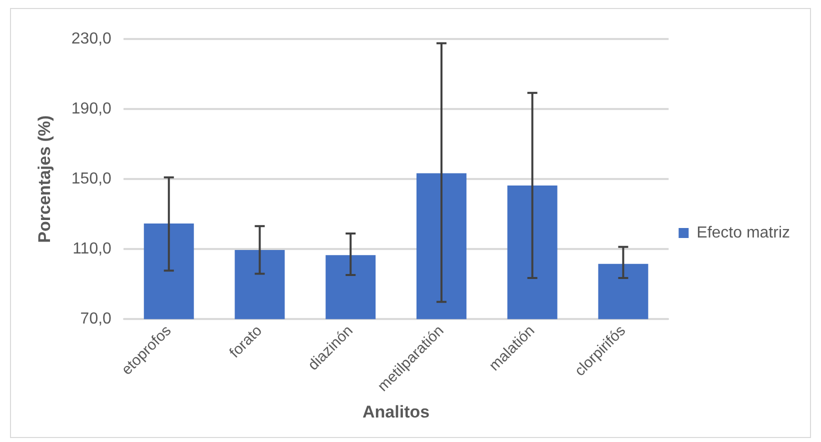 This screenshot has width=821, height=442. I want to click on y-tick-label: 150,0, so click(91, 179).